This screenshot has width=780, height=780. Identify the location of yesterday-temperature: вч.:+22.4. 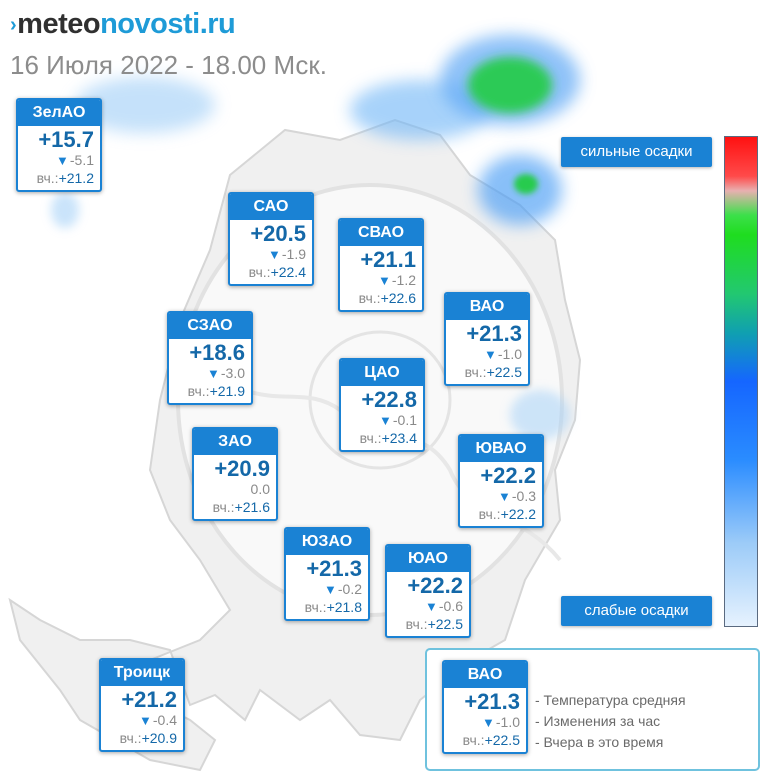
(271, 273).